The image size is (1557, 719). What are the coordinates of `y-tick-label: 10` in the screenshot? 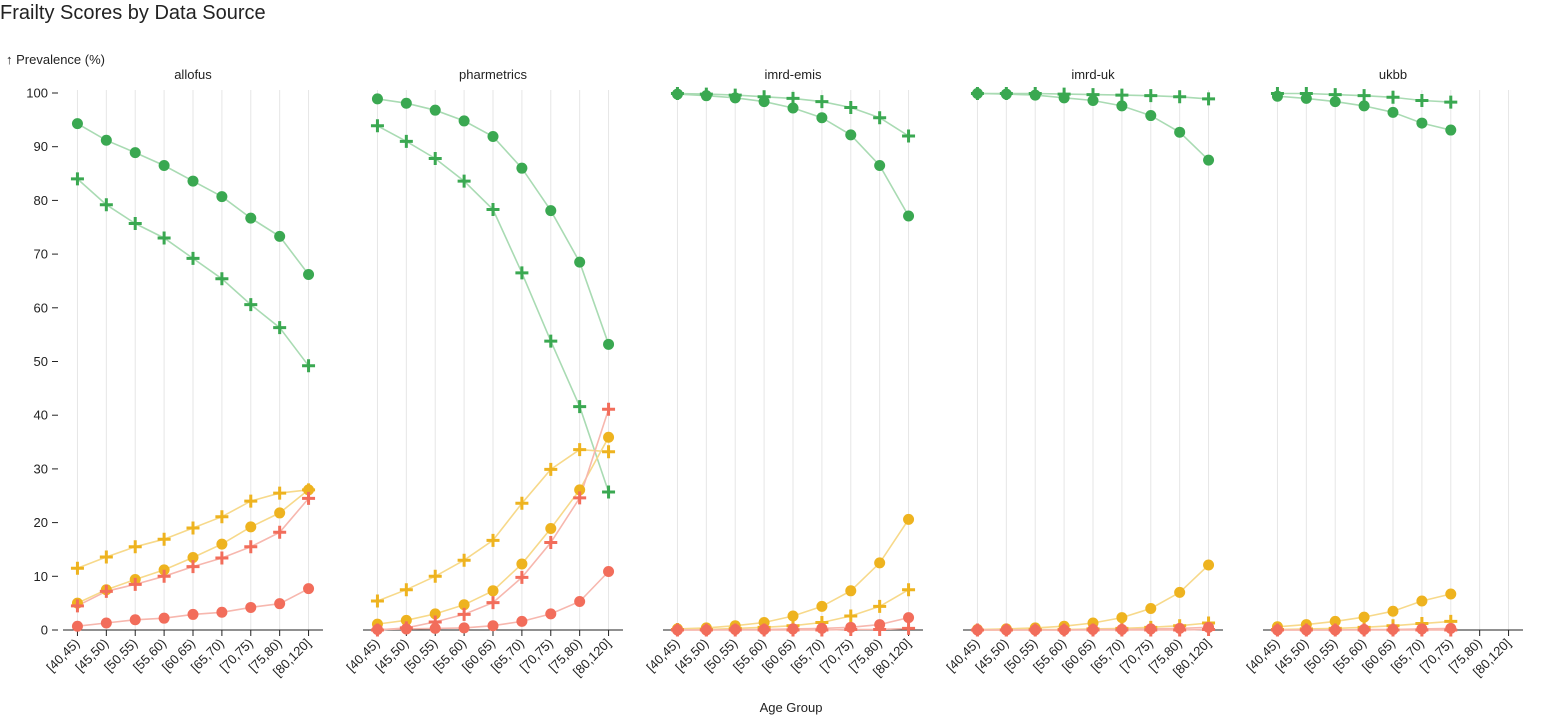 It's located at (41, 576).